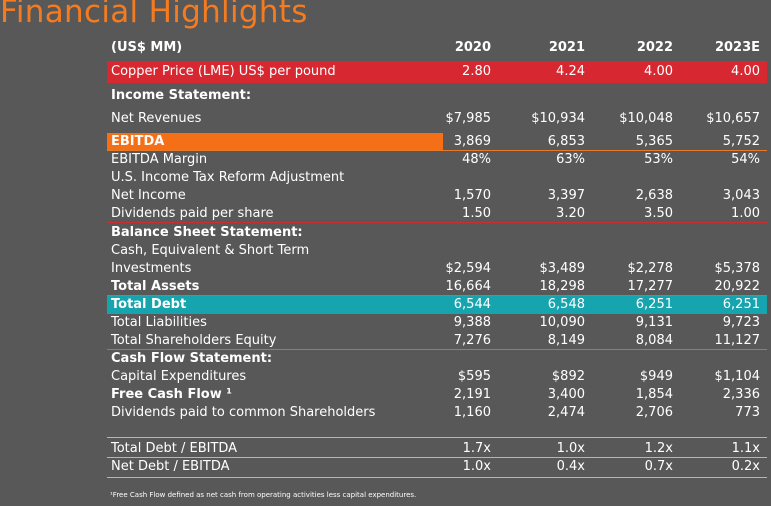 Image resolution: width=771 pixels, height=506 pixels. What do you see at coordinates (566, 412) in the screenshot?
I see `row-value: 2,474` at bounding box center [566, 412].